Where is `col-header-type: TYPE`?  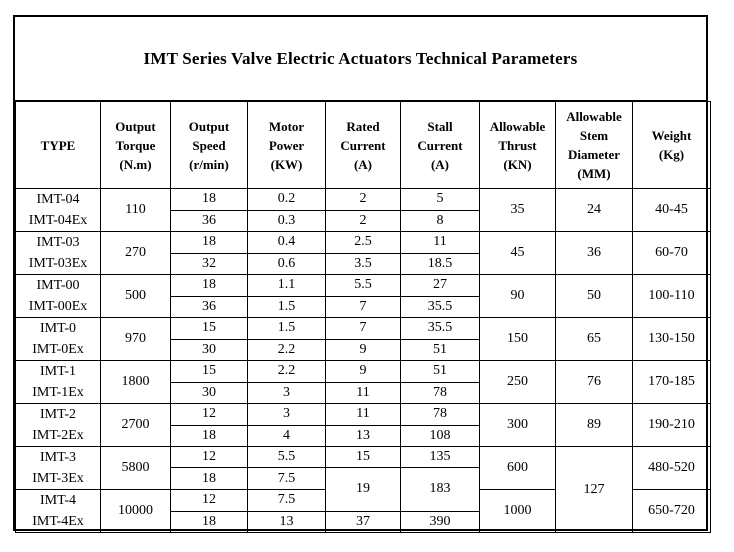 col-header-type: TYPE is located at coordinates (58, 145).